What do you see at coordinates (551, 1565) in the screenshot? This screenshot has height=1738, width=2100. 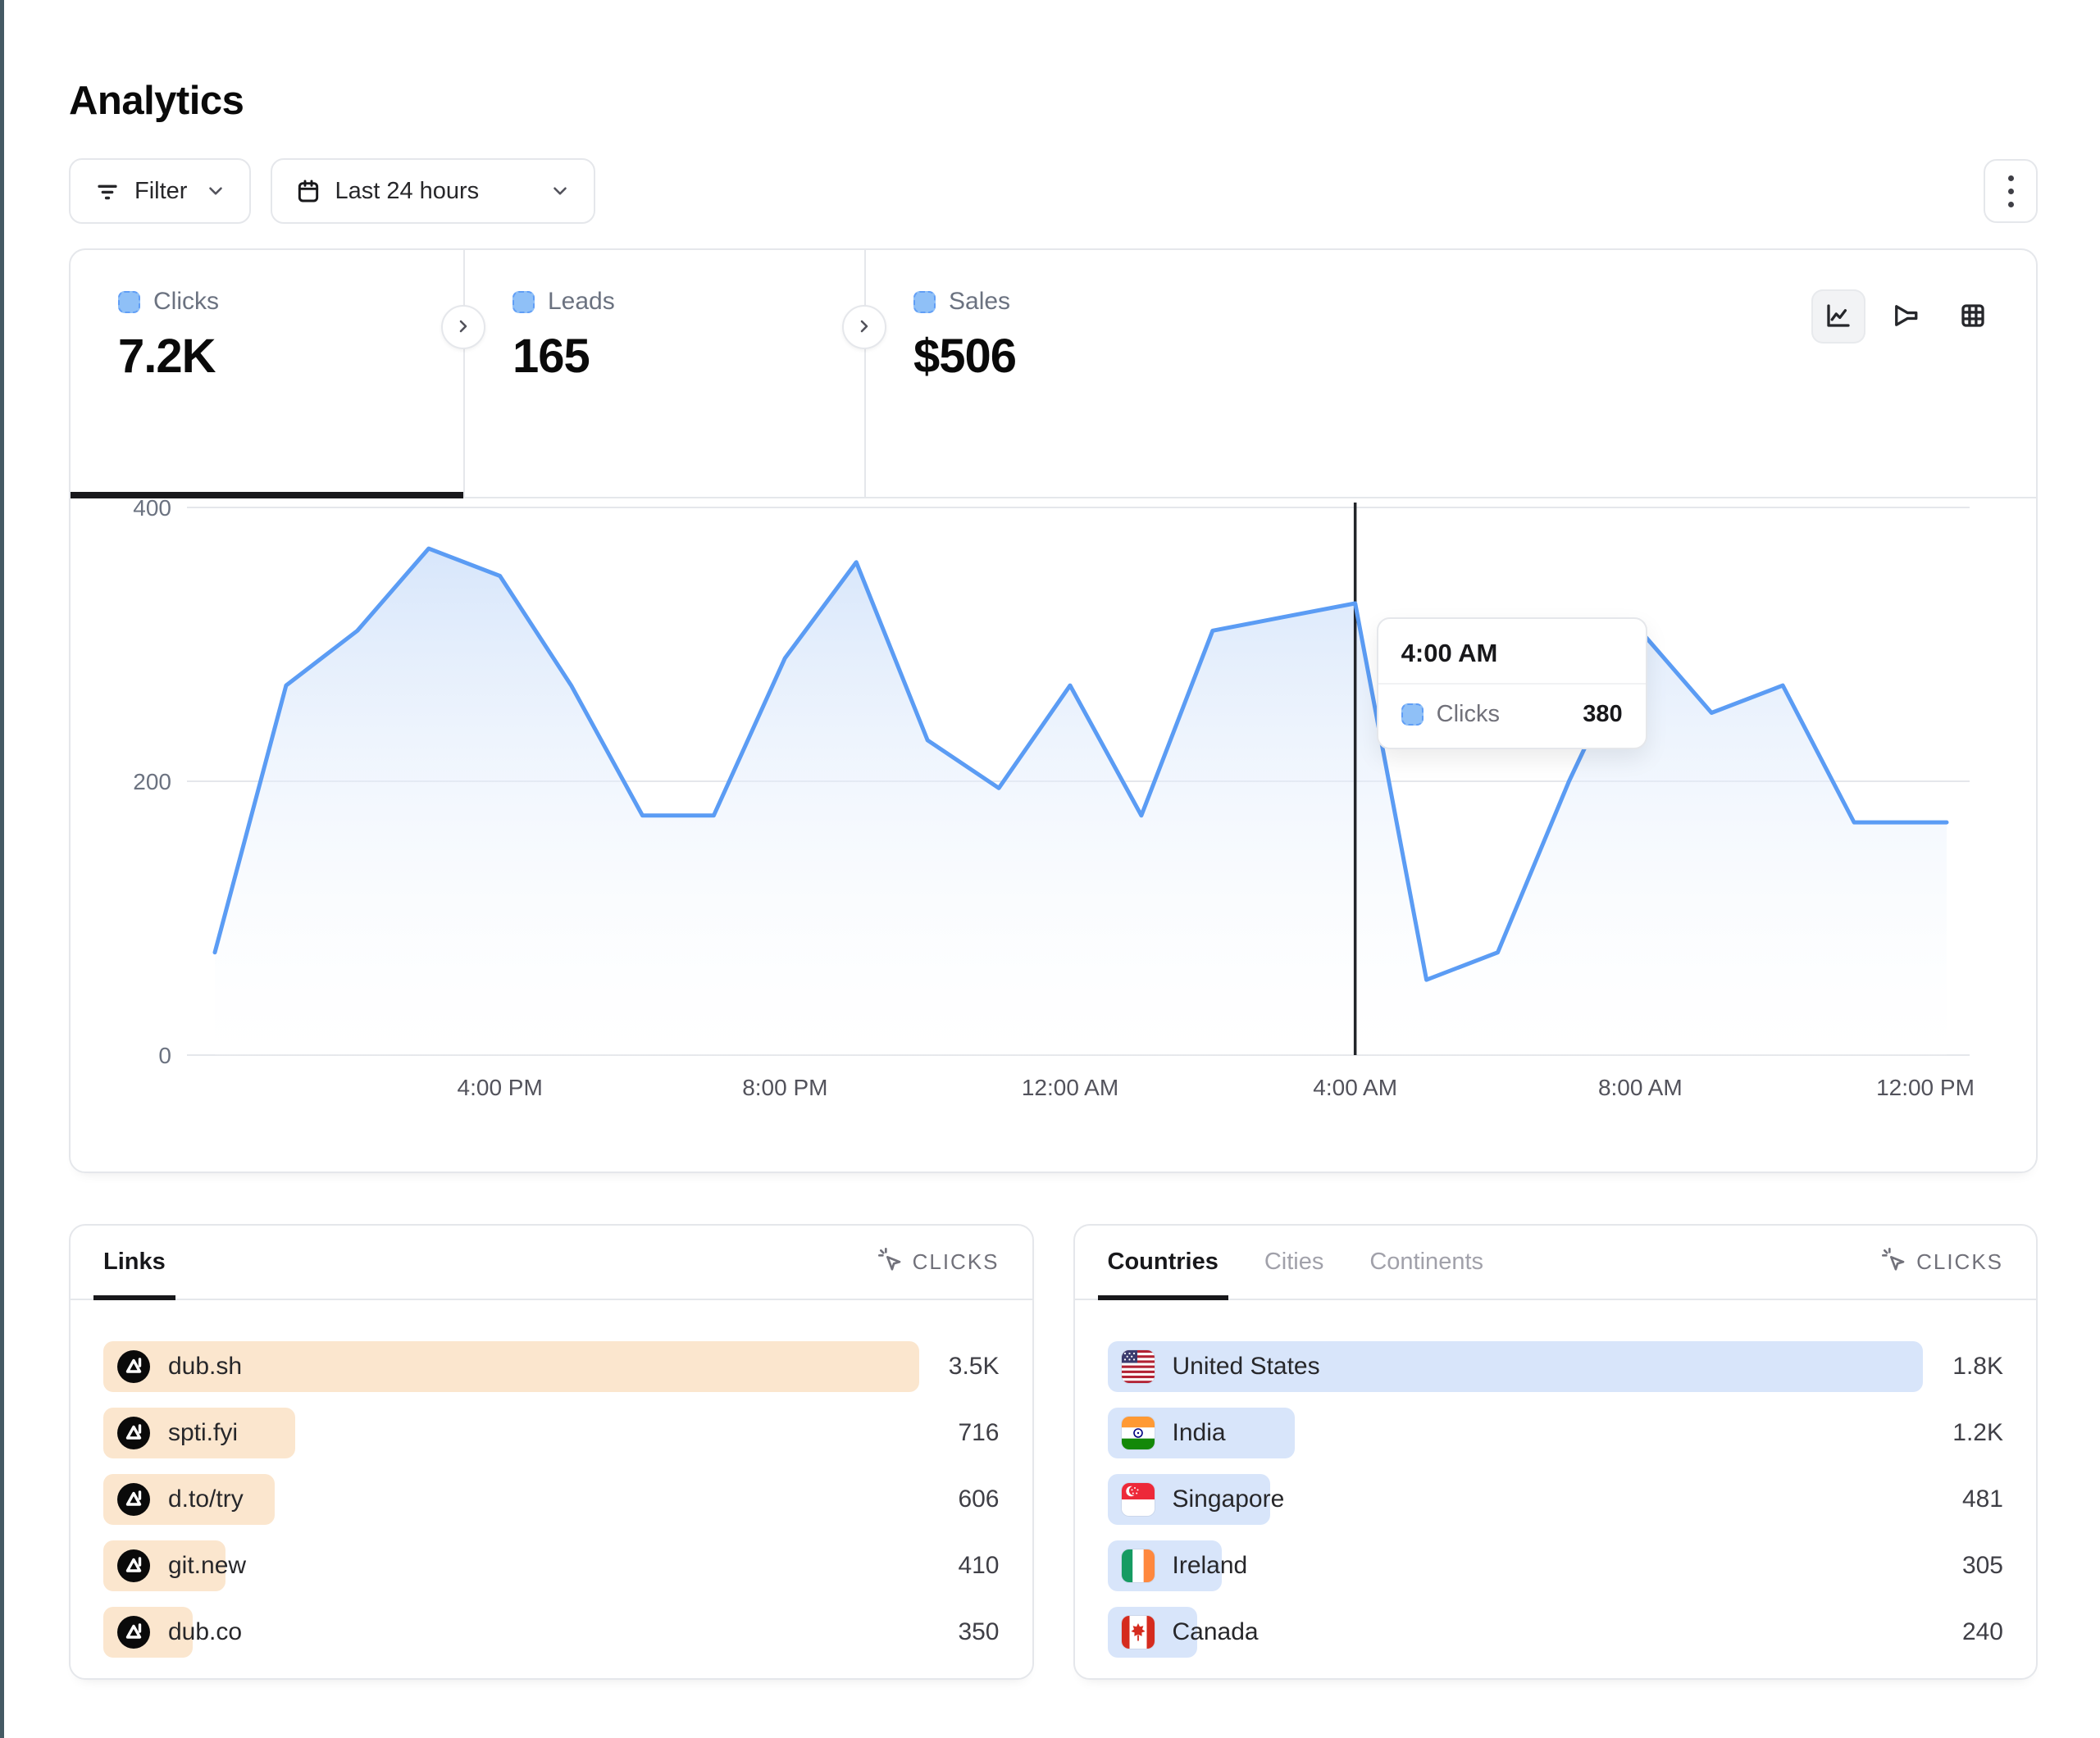 I see `link-row: git.new 410` at bounding box center [551, 1565].